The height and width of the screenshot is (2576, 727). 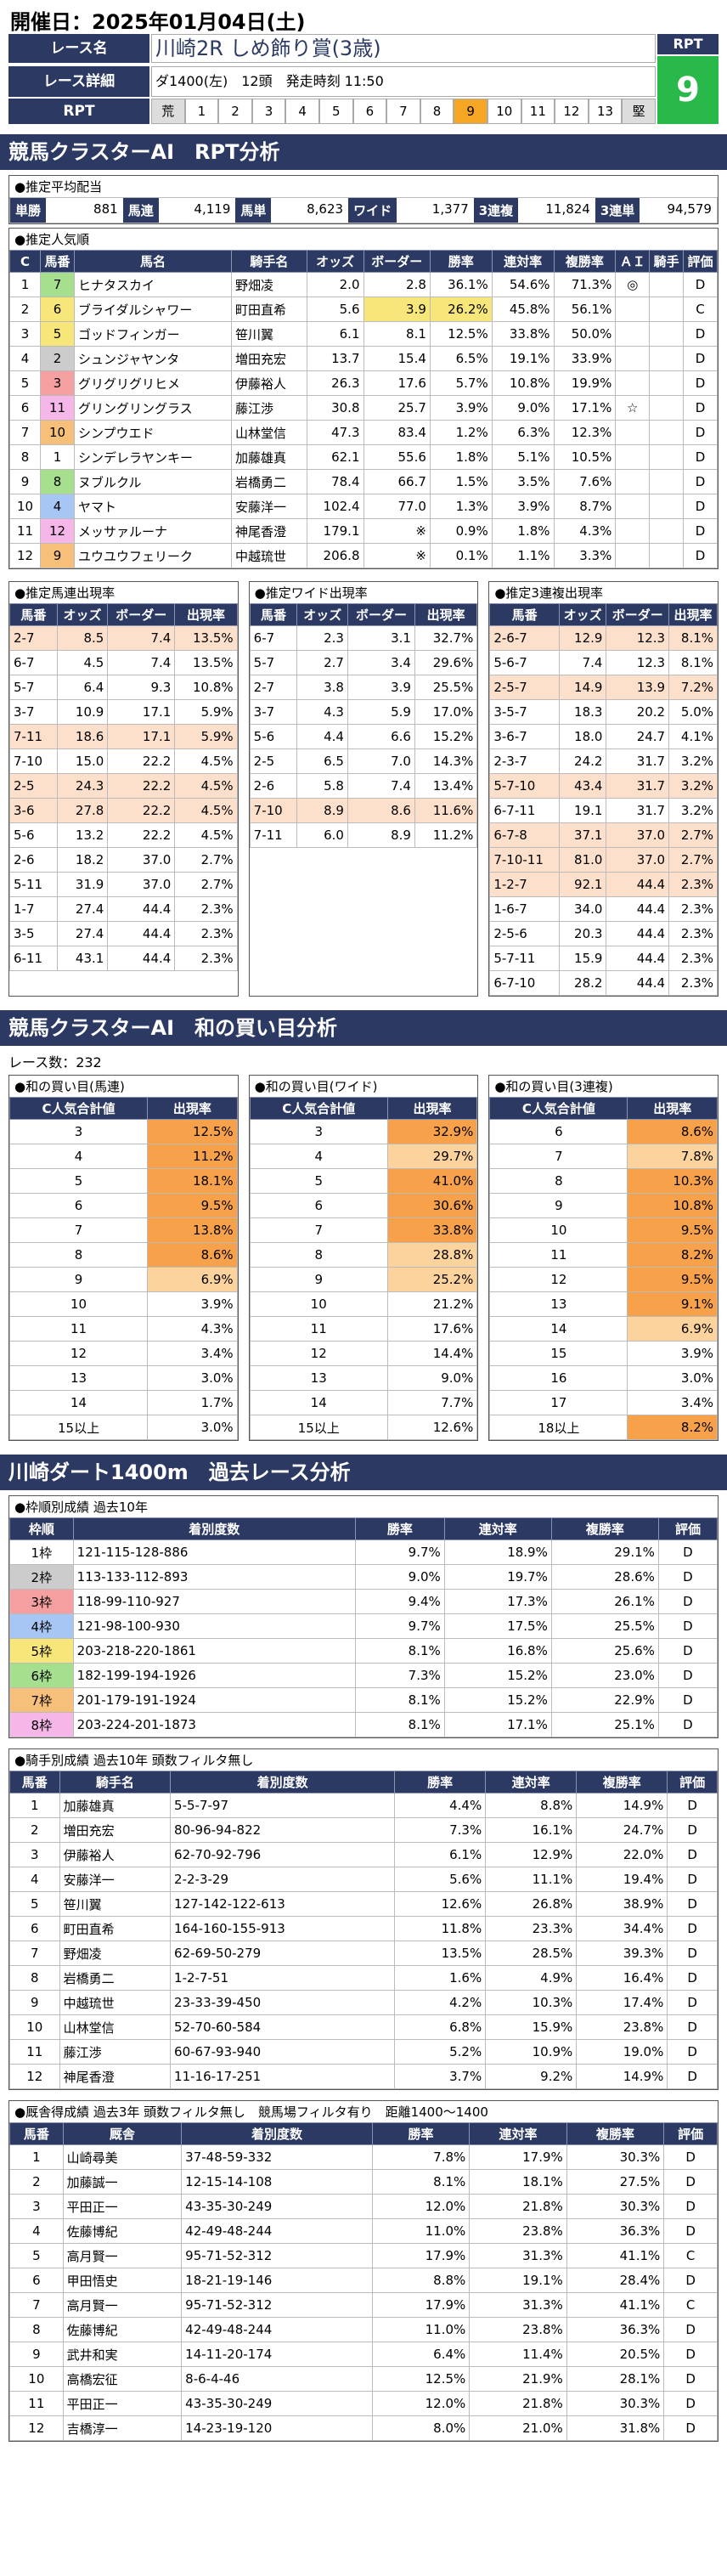 I want to click on table-cell: 81.0, so click(x=582, y=860).